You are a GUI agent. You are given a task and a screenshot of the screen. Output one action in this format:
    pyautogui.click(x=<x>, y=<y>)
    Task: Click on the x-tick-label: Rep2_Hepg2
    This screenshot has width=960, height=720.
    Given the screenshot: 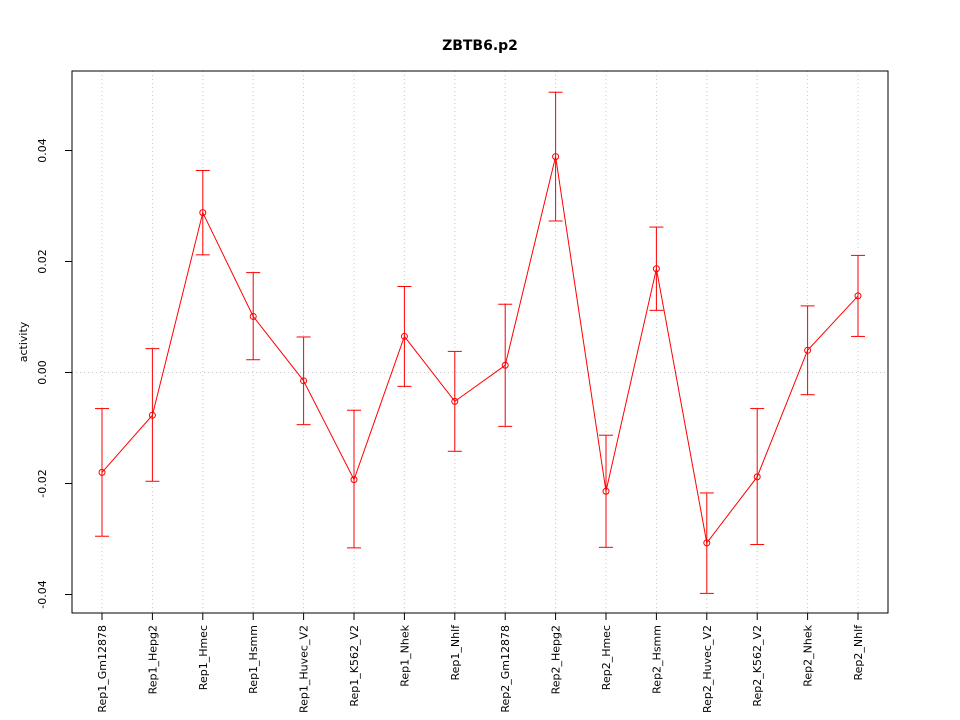 What is the action you would take?
    pyautogui.click(x=556, y=659)
    